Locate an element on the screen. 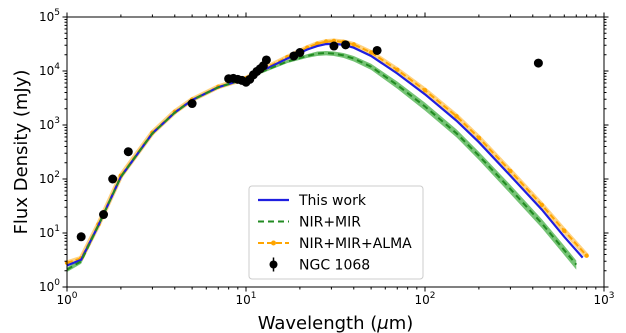 This screenshot has width=626, height=333. y-tick-label: 10³ is located at coordinates (49, 124).